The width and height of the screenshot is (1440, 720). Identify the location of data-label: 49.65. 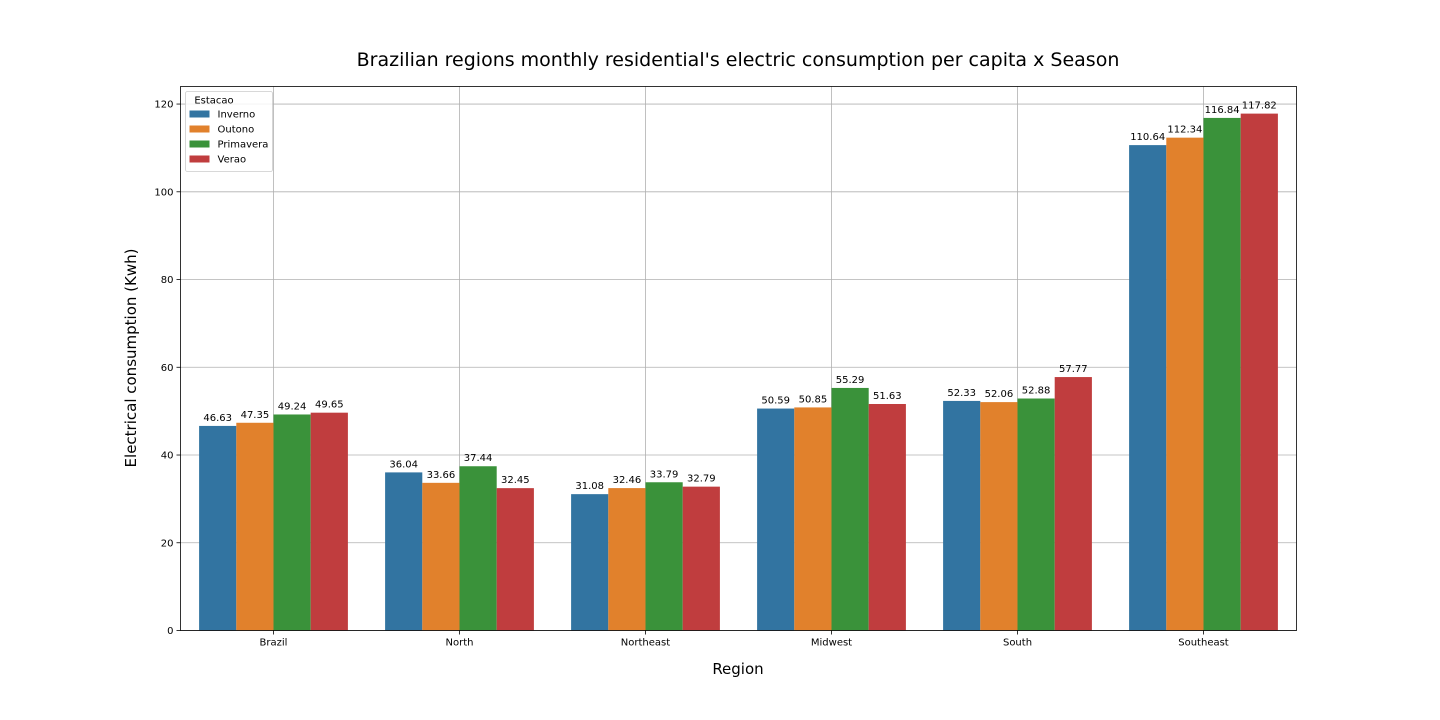
(329, 405).